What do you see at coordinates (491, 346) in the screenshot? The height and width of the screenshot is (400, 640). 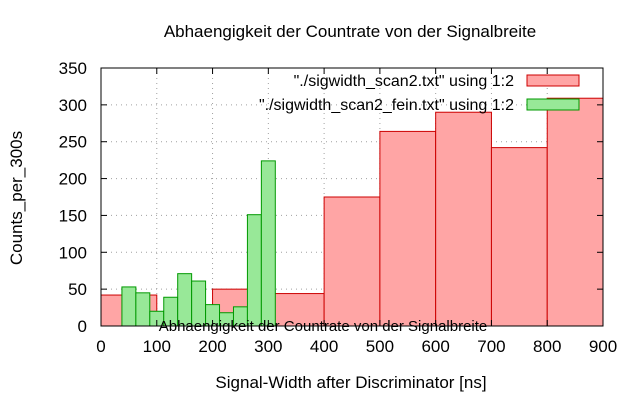 I see `x-tick-label: 700` at bounding box center [491, 346].